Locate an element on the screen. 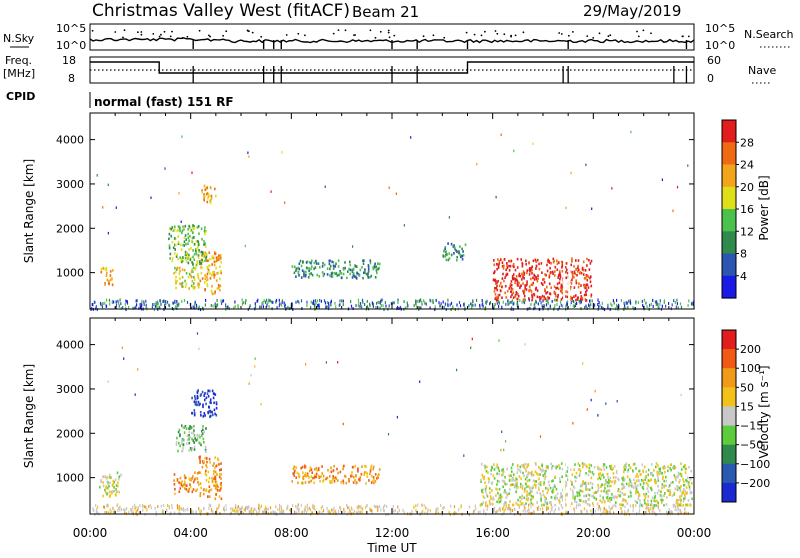 This screenshot has height=558, width=800. y-tick-label: 2000 is located at coordinates (70, 433).